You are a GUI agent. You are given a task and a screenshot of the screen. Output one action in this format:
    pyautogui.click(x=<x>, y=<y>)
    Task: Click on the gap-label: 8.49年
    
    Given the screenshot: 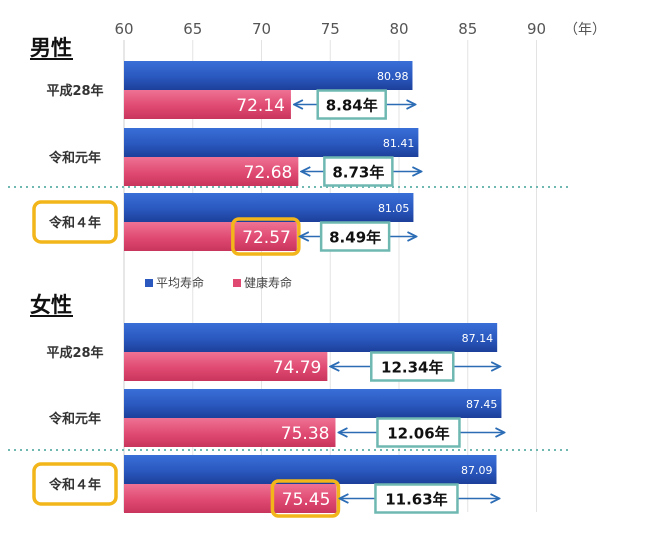 What is the action you would take?
    pyautogui.click(x=355, y=238)
    